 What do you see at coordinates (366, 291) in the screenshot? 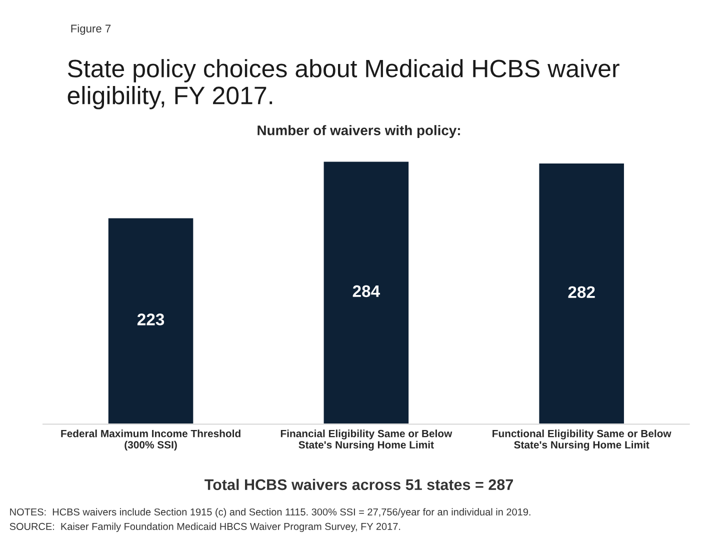
I see `data-label: 284` at bounding box center [366, 291].